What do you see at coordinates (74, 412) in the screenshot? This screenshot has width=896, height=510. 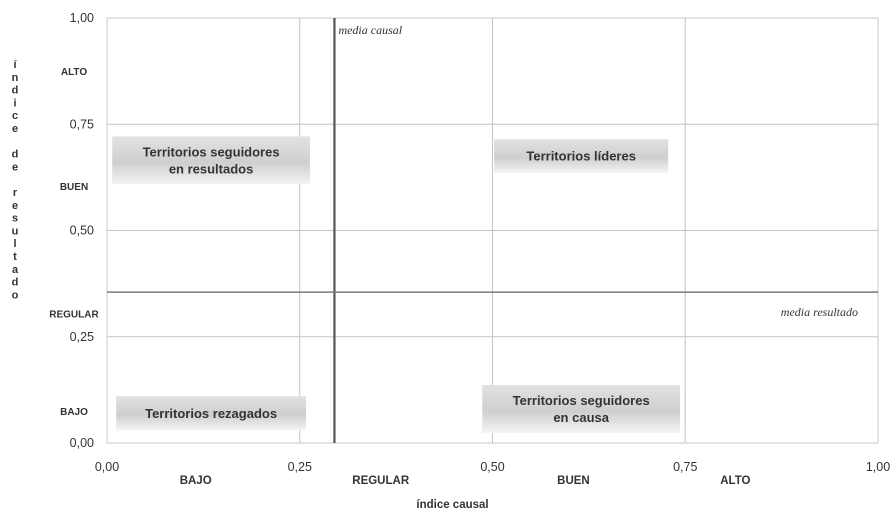 I see `y-band-label: BAJO` at bounding box center [74, 412].